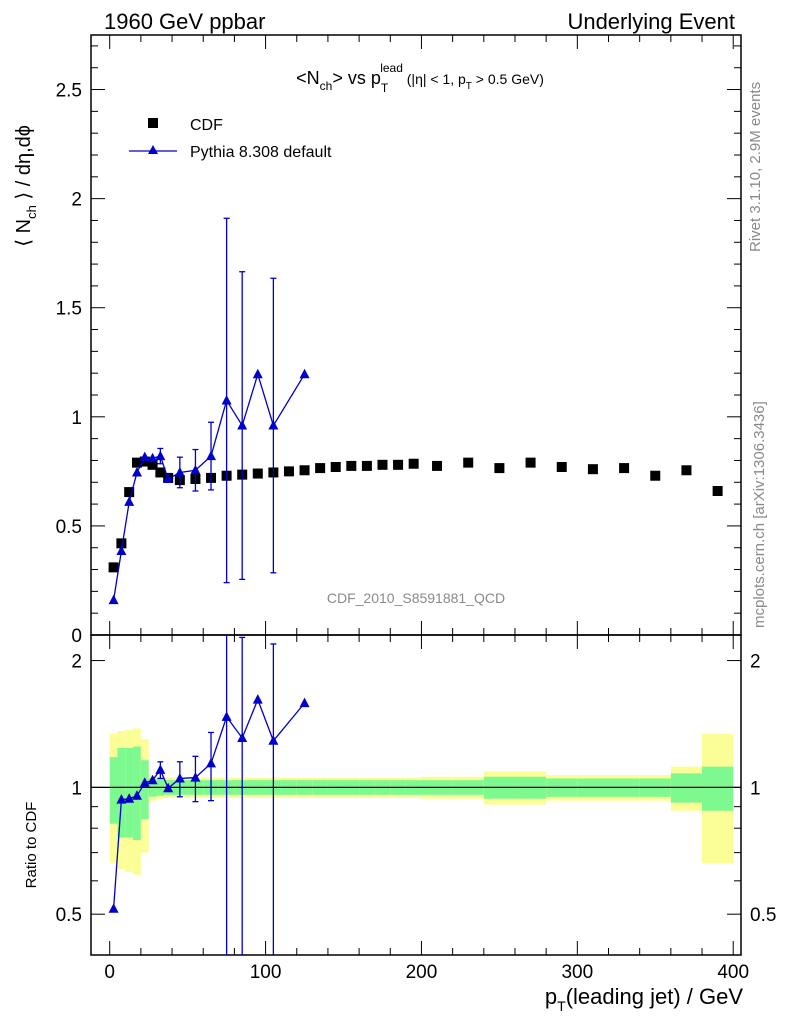  Describe the element at coordinates (209, 803) in the screenshot. I see `ratio-pythia-line` at that location.